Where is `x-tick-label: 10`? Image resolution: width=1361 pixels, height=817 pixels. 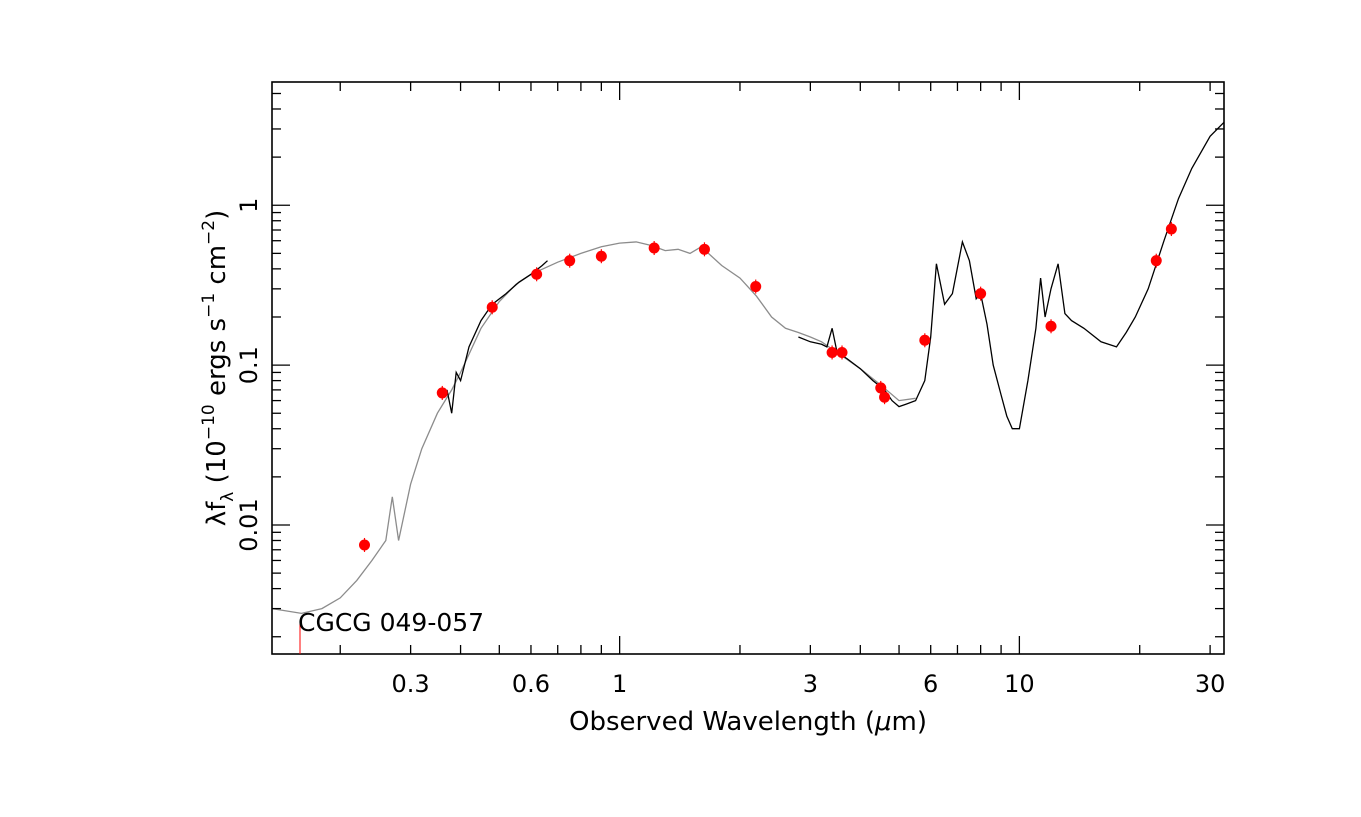
x-tick-label: 10 is located at coordinates (1019, 684).